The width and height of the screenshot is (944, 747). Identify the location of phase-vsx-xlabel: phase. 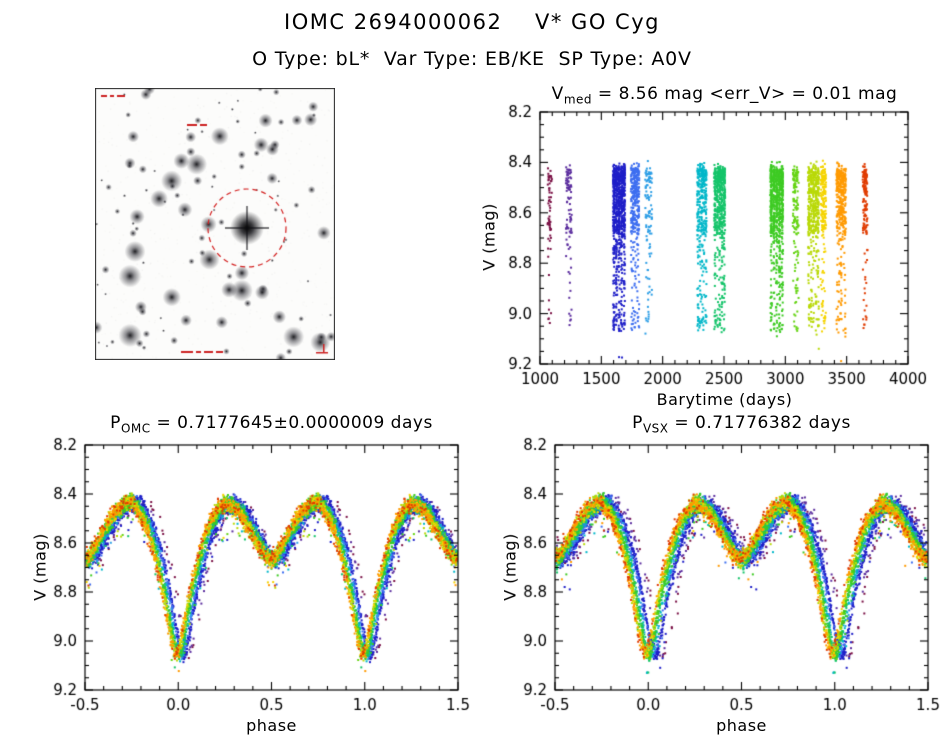
(741, 725).